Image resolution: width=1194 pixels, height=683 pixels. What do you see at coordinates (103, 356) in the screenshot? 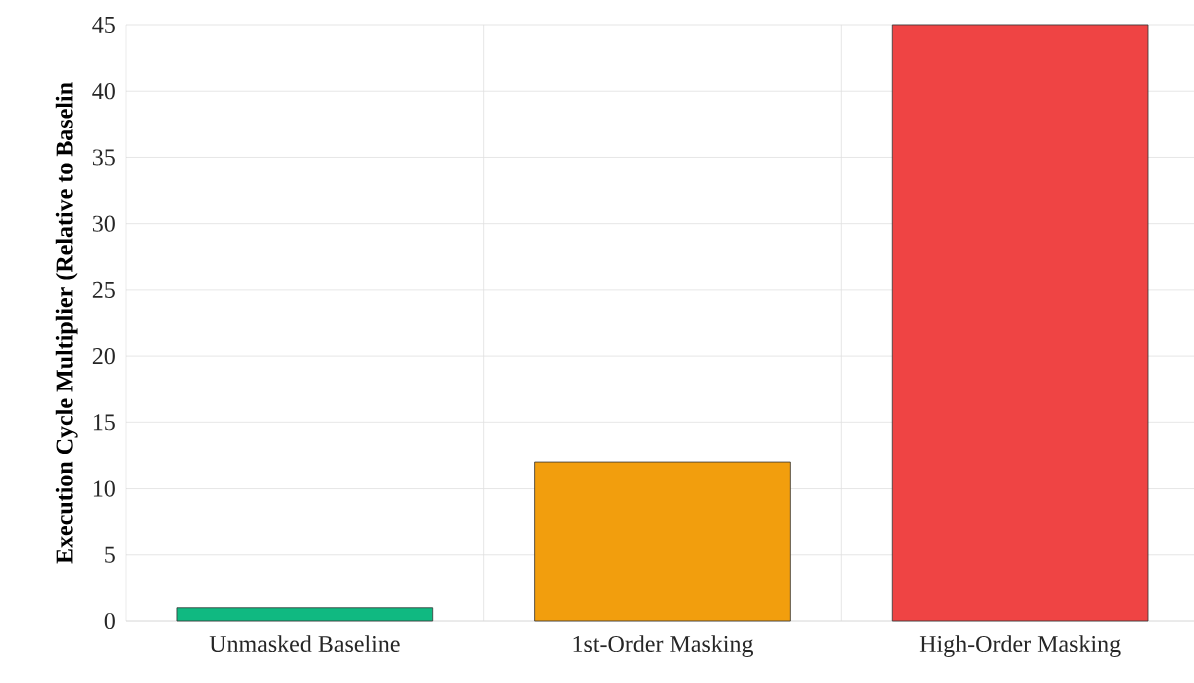
I see `y-tick-label: 20` at bounding box center [103, 356].